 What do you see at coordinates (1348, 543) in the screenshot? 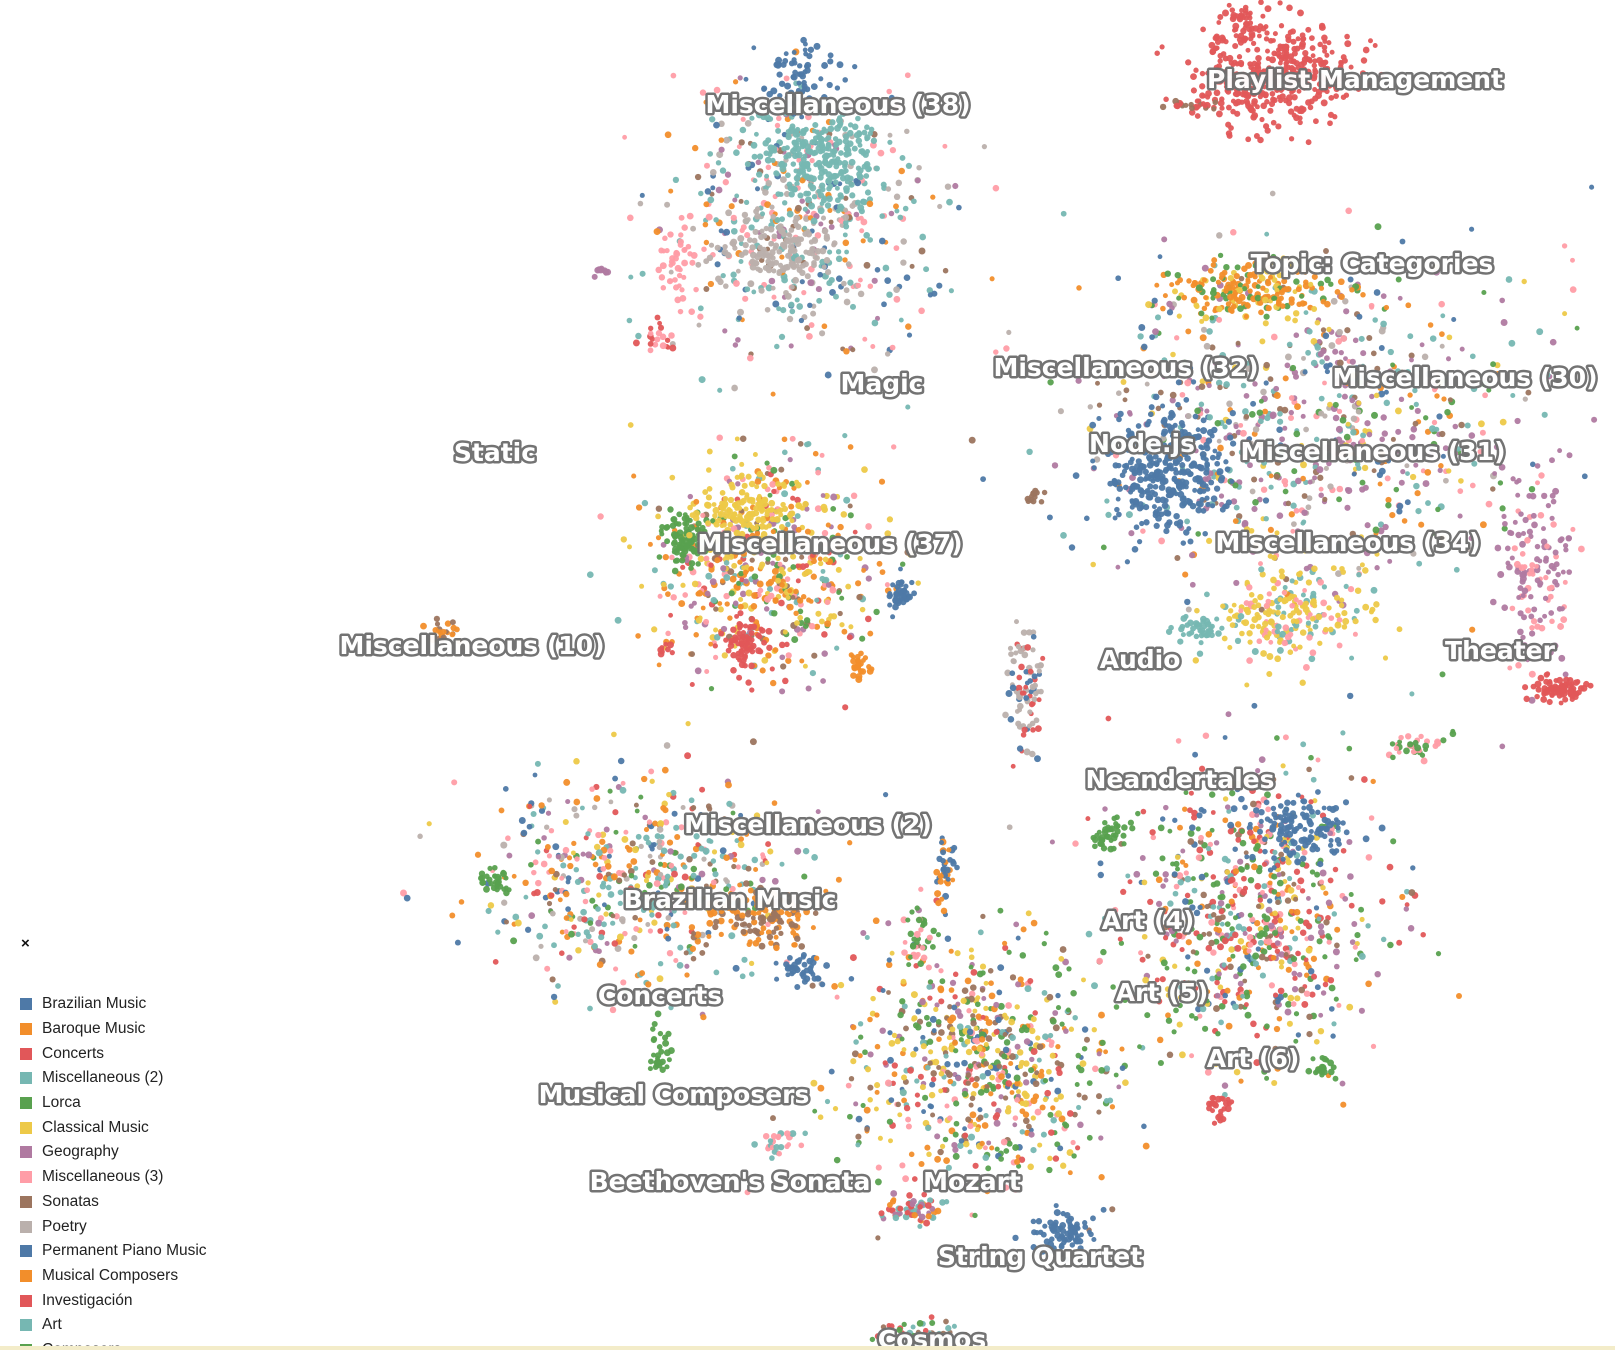
I see `cluster-label: Miscellaneous (34)` at bounding box center [1348, 543].